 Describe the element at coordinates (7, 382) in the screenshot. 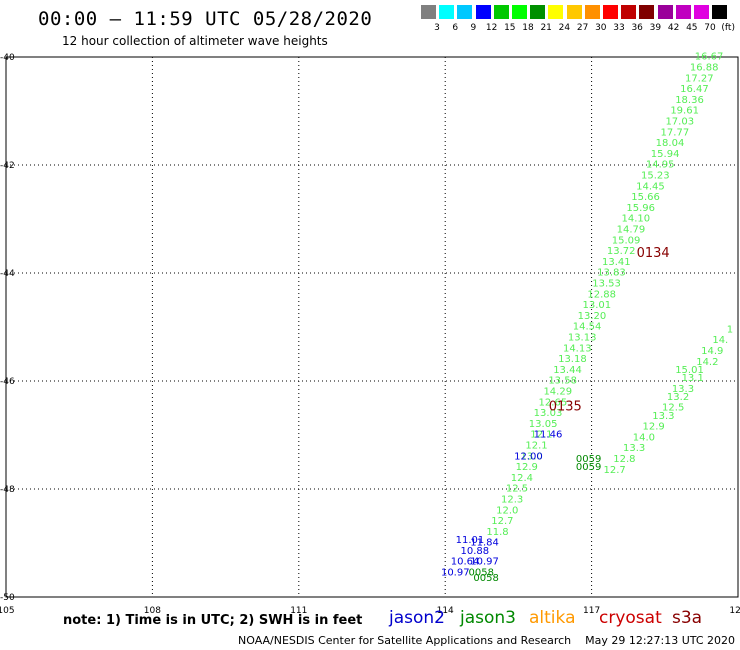

I see `y-tick-label: -46` at that location.